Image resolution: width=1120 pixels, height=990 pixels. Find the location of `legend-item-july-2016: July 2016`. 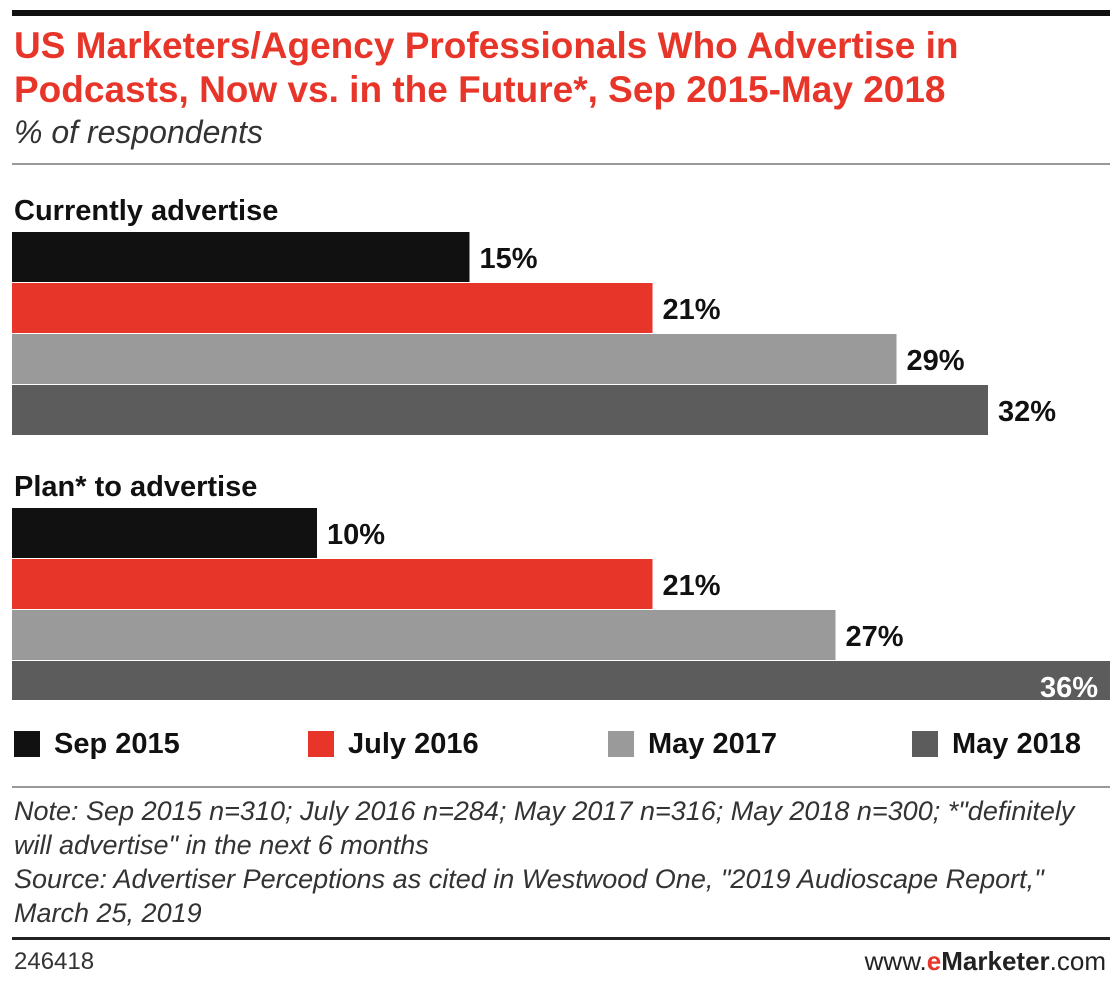

legend-item-july-2016: July 2016 is located at coordinates (393, 744).